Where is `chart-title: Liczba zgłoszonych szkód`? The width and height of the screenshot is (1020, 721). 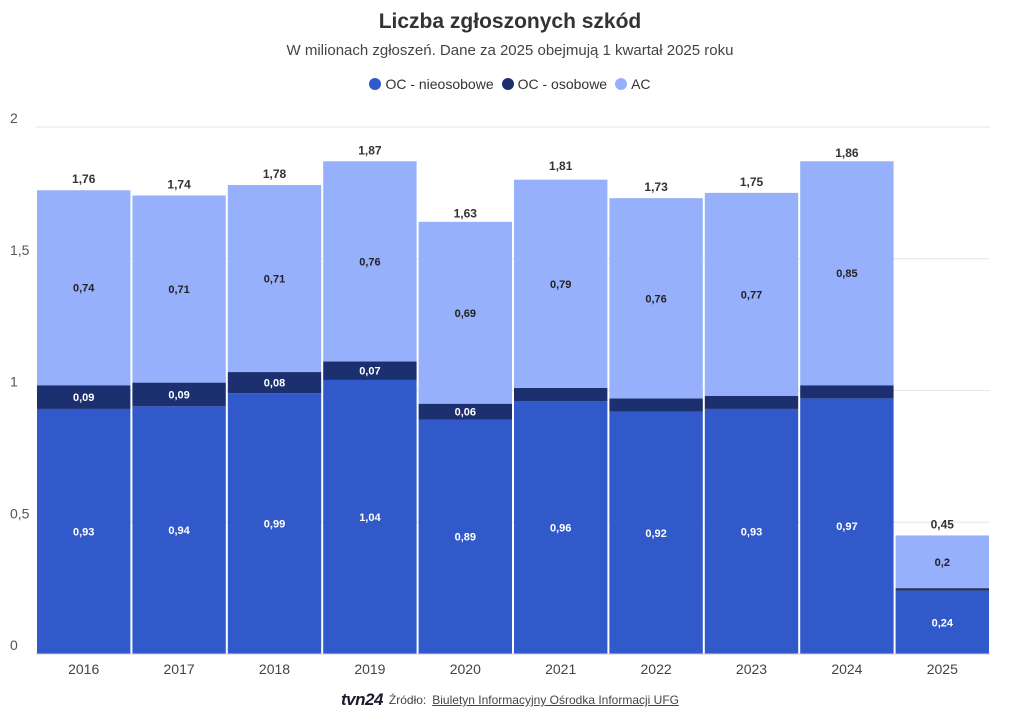 chart-title: Liczba zgłoszonych szkód is located at coordinates (510, 21).